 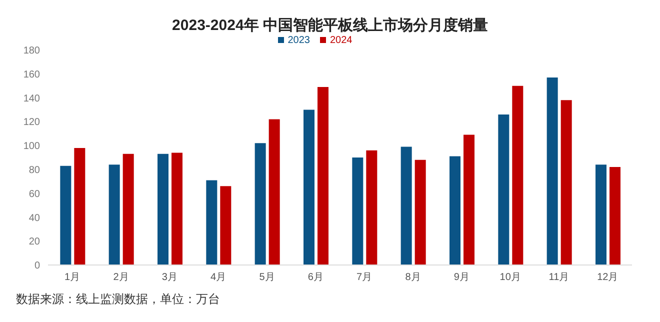 What do you see at coordinates (559, 278) in the screenshot?
I see `x-tick-label: 11月` at bounding box center [559, 278].